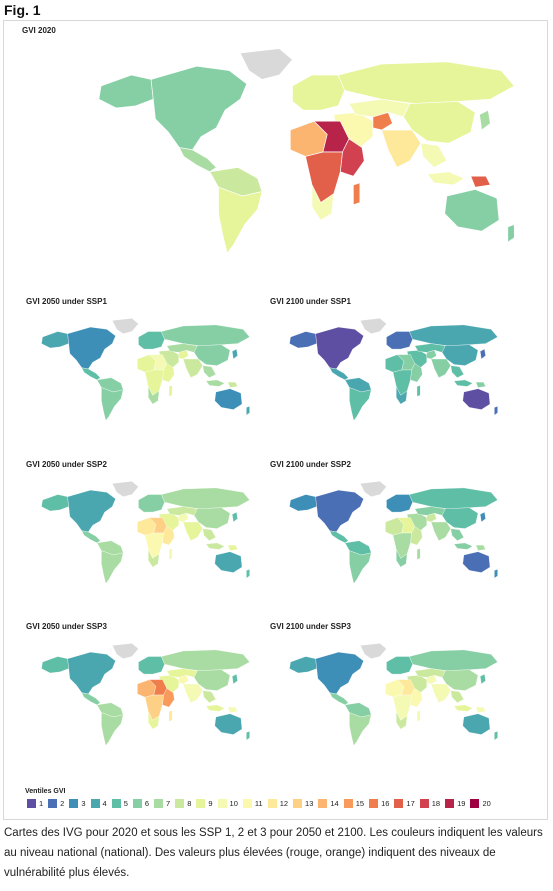 This screenshot has width=553, height=891. Describe the element at coordinates (66, 301) in the screenshot. I see `map-title-ssp1_2050: GVI 2050 under SSP1` at that location.